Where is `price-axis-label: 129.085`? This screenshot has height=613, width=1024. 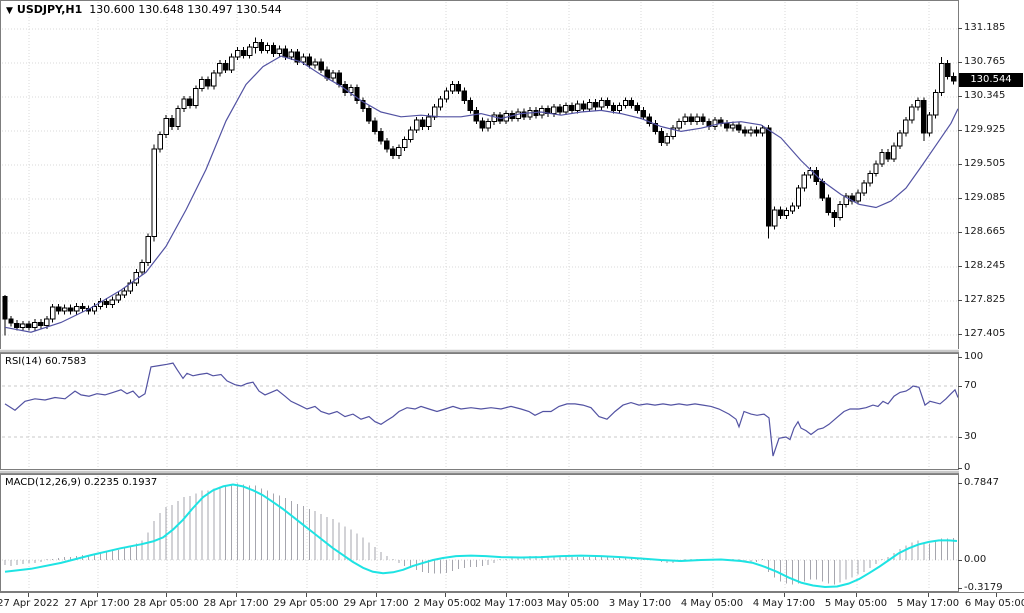
price-axis-label: 129.085 is located at coordinates (985, 197).